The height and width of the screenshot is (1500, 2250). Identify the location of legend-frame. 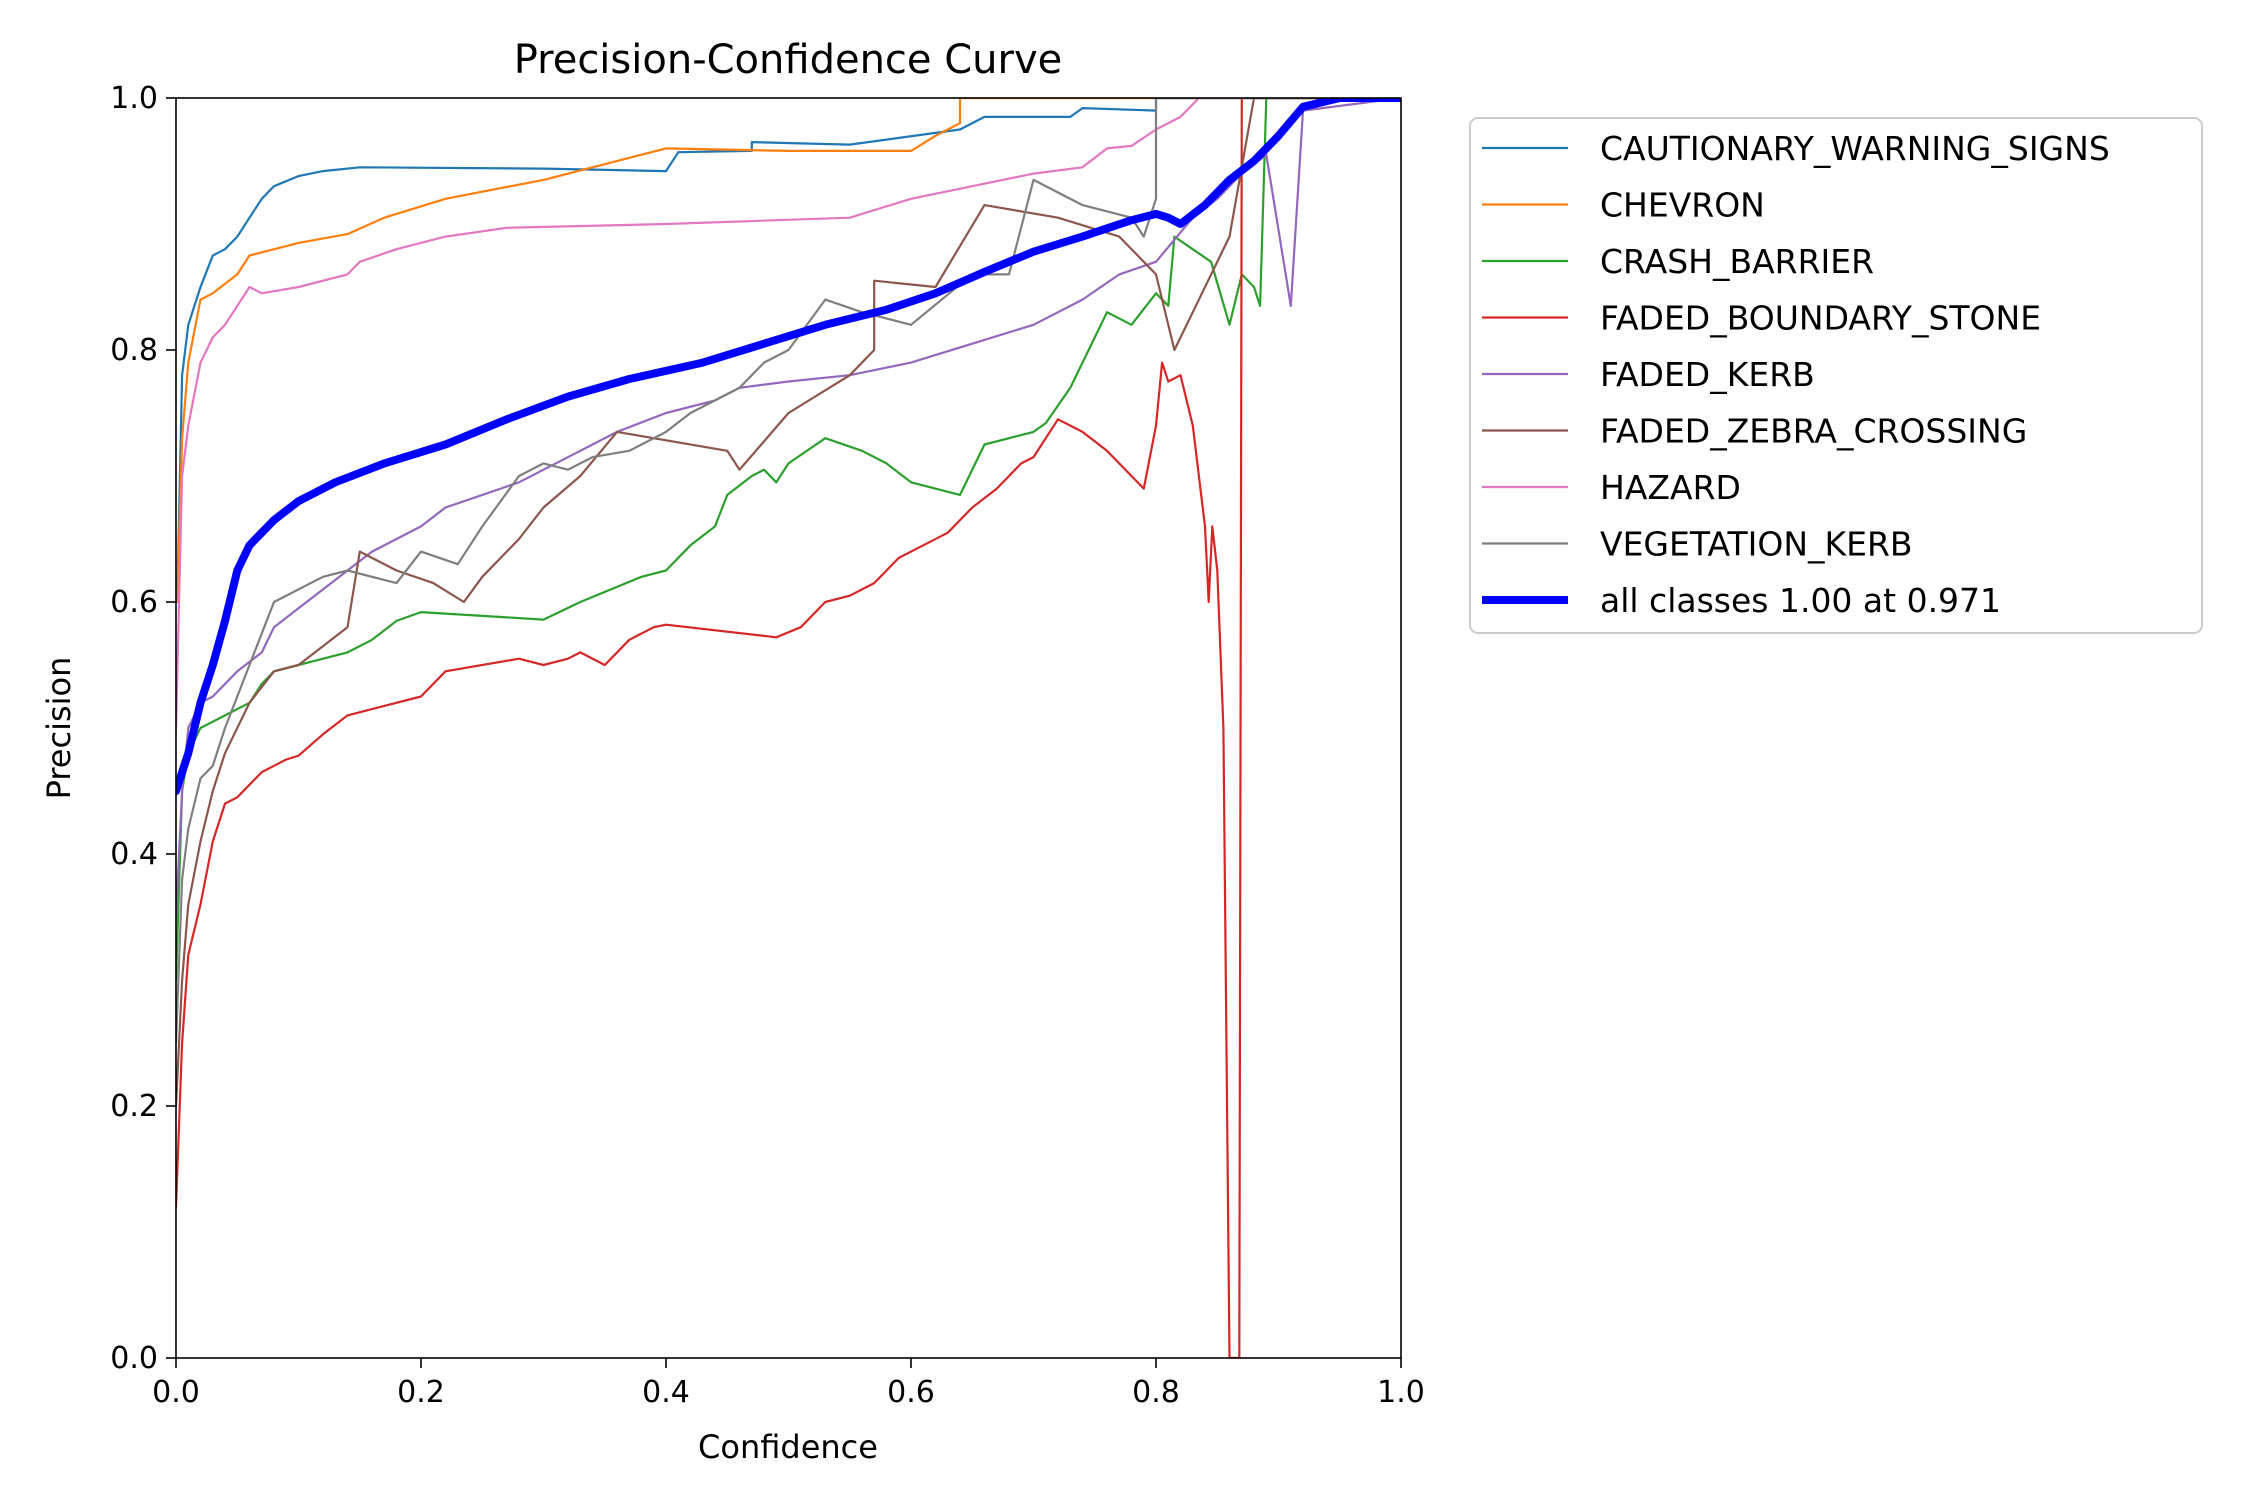
(1836, 375).